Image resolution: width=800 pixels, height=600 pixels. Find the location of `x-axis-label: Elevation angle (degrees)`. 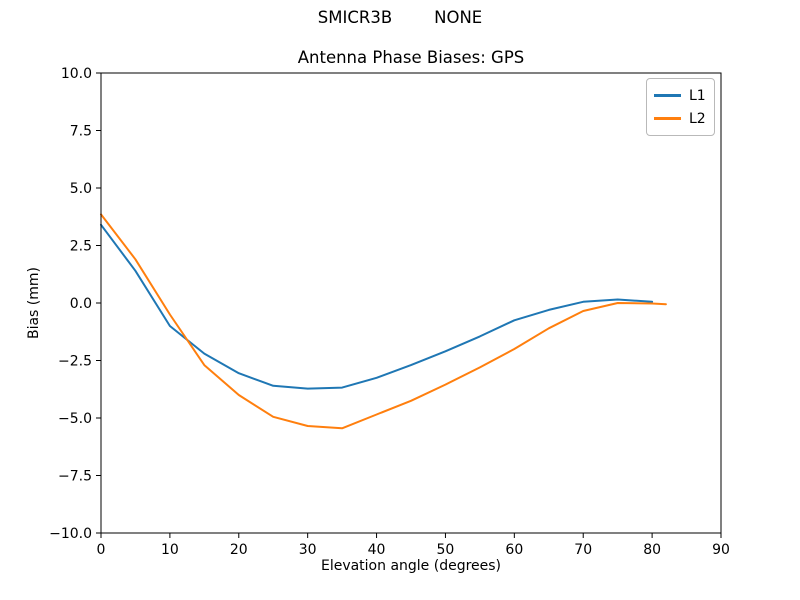

x-axis-label: Elevation angle (degrees) is located at coordinates (411, 566).